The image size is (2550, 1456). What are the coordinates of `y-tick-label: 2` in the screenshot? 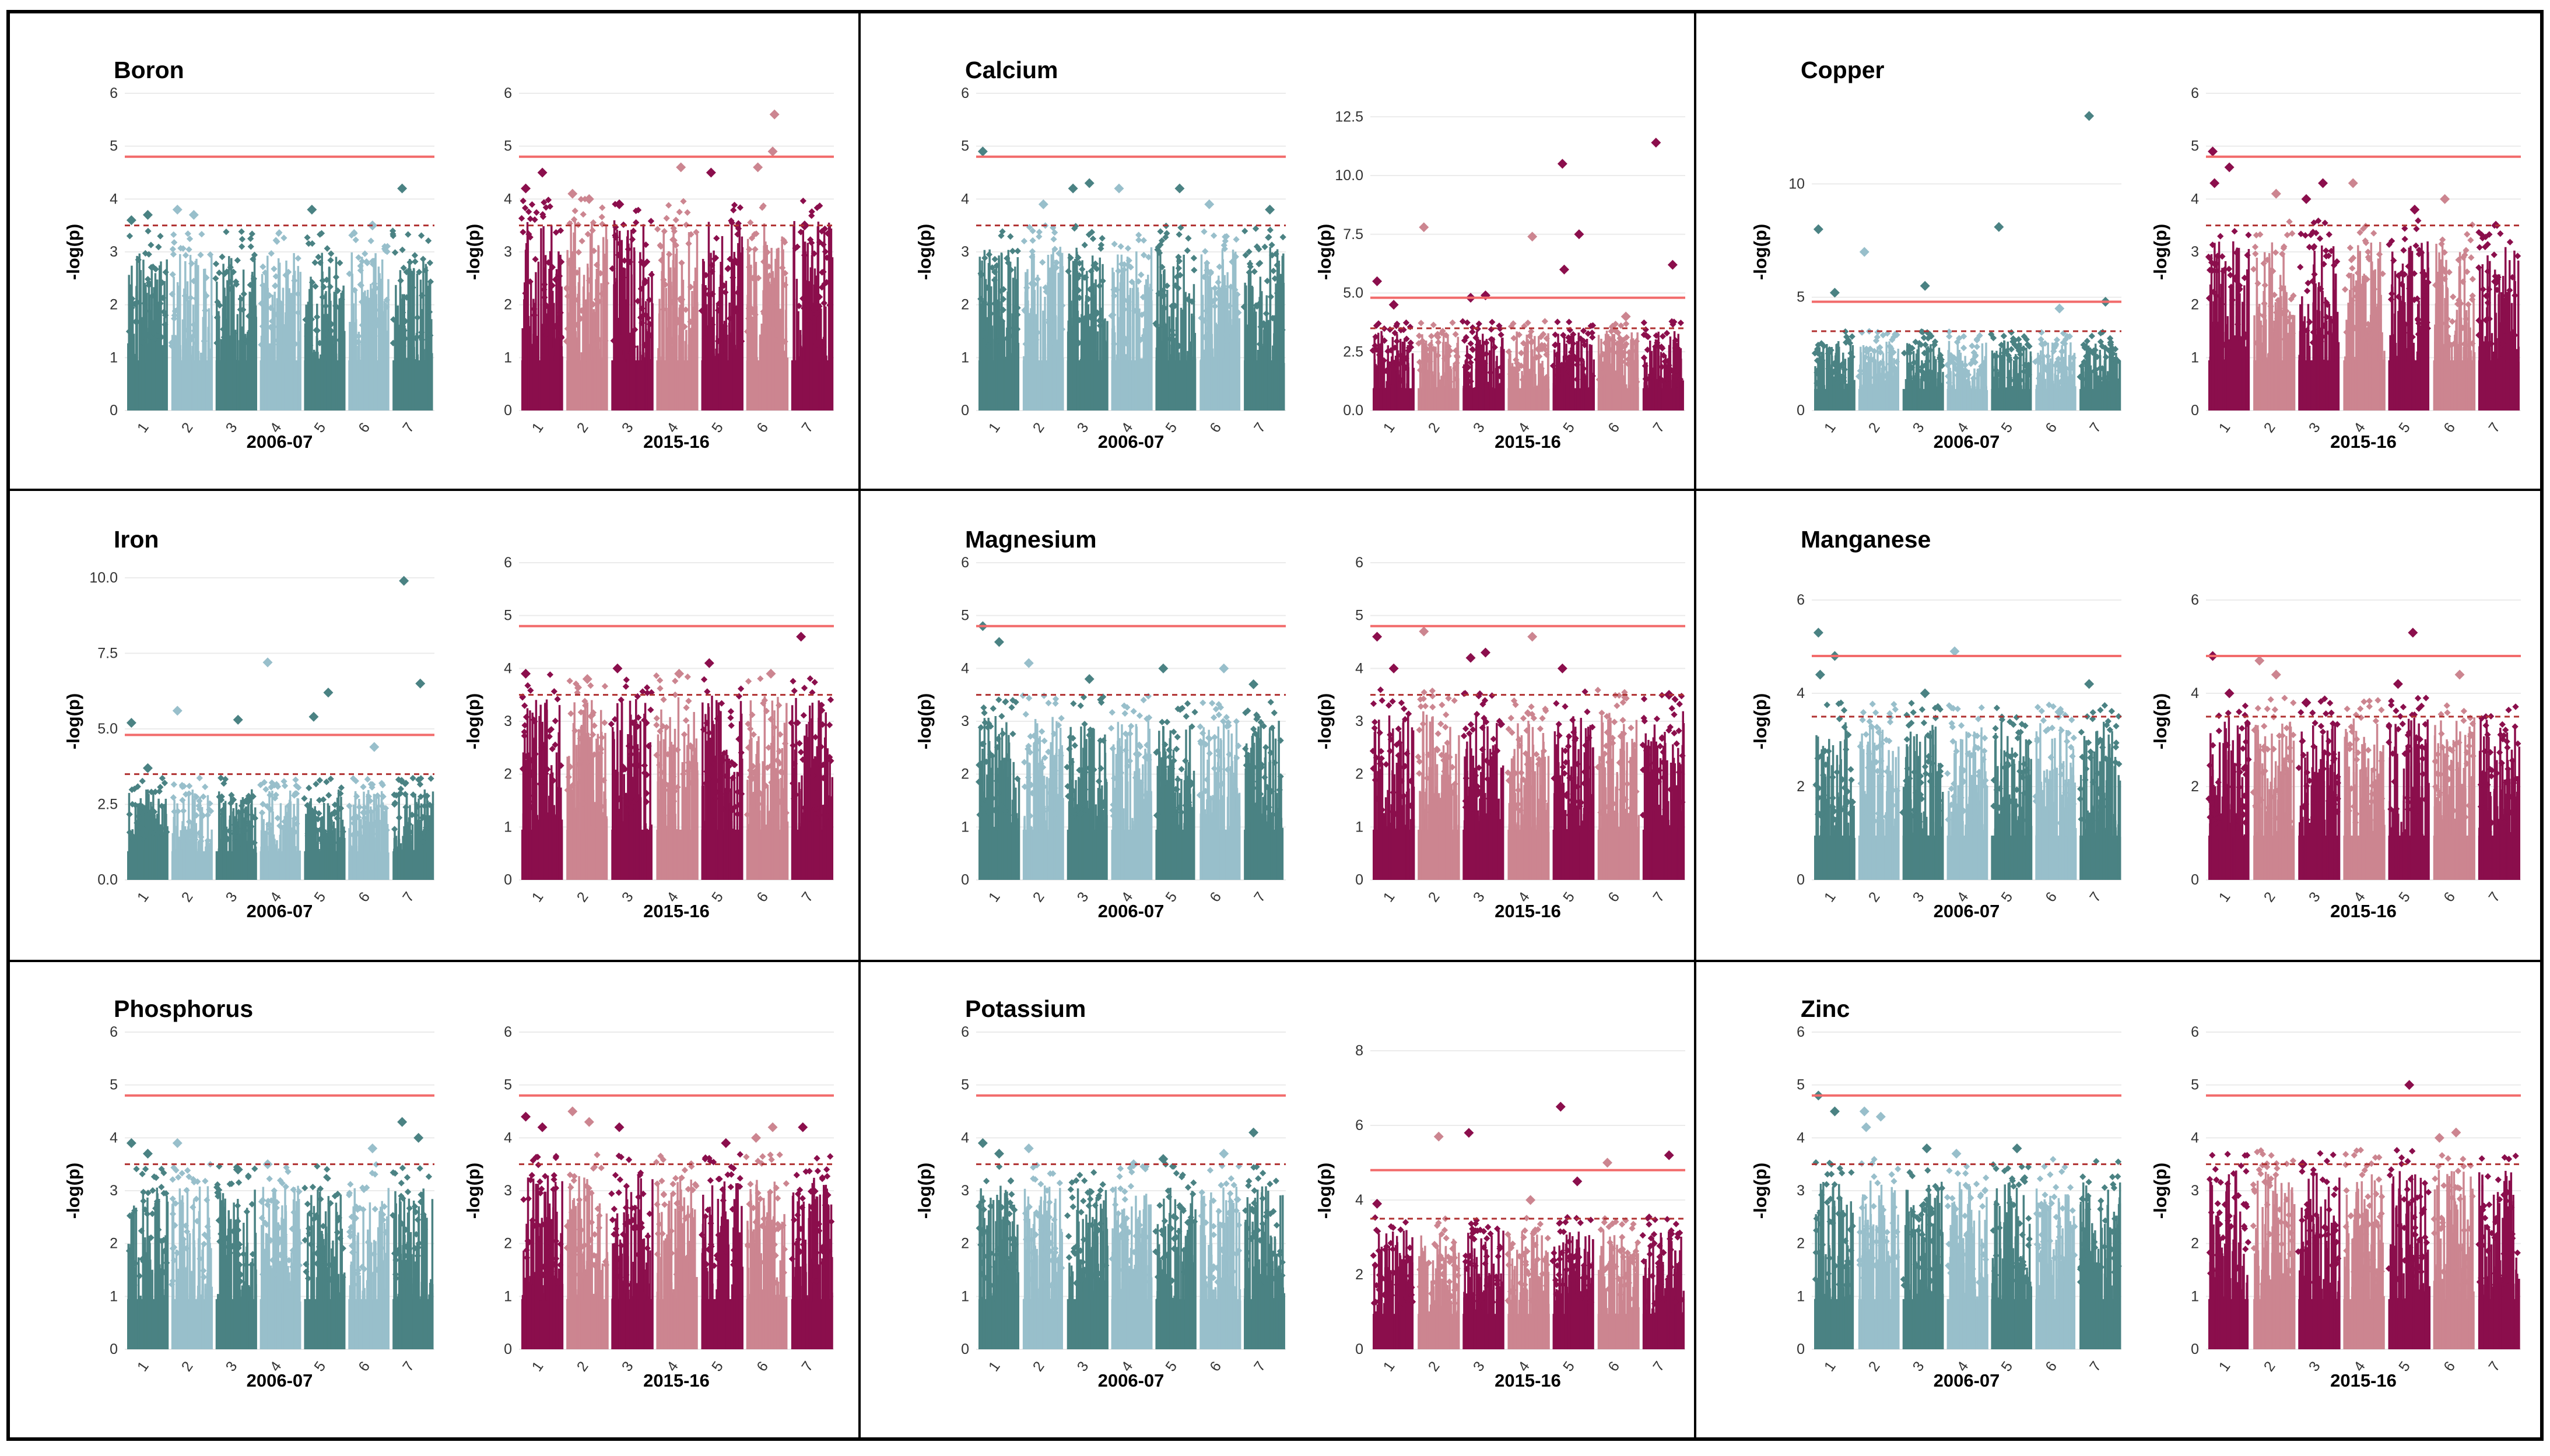 It's located at (2195, 305).